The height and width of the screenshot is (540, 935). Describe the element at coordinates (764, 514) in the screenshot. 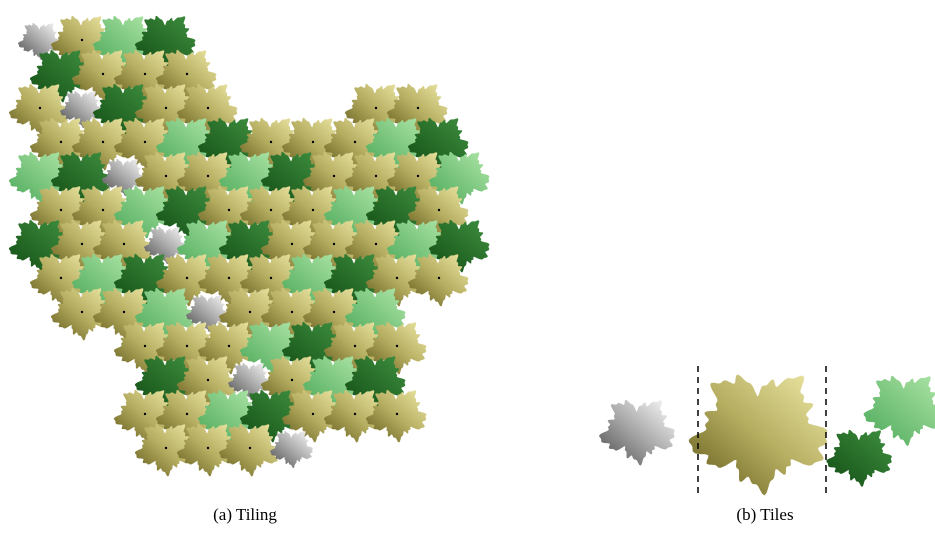

I see `caption: (b) Tiles` at that location.